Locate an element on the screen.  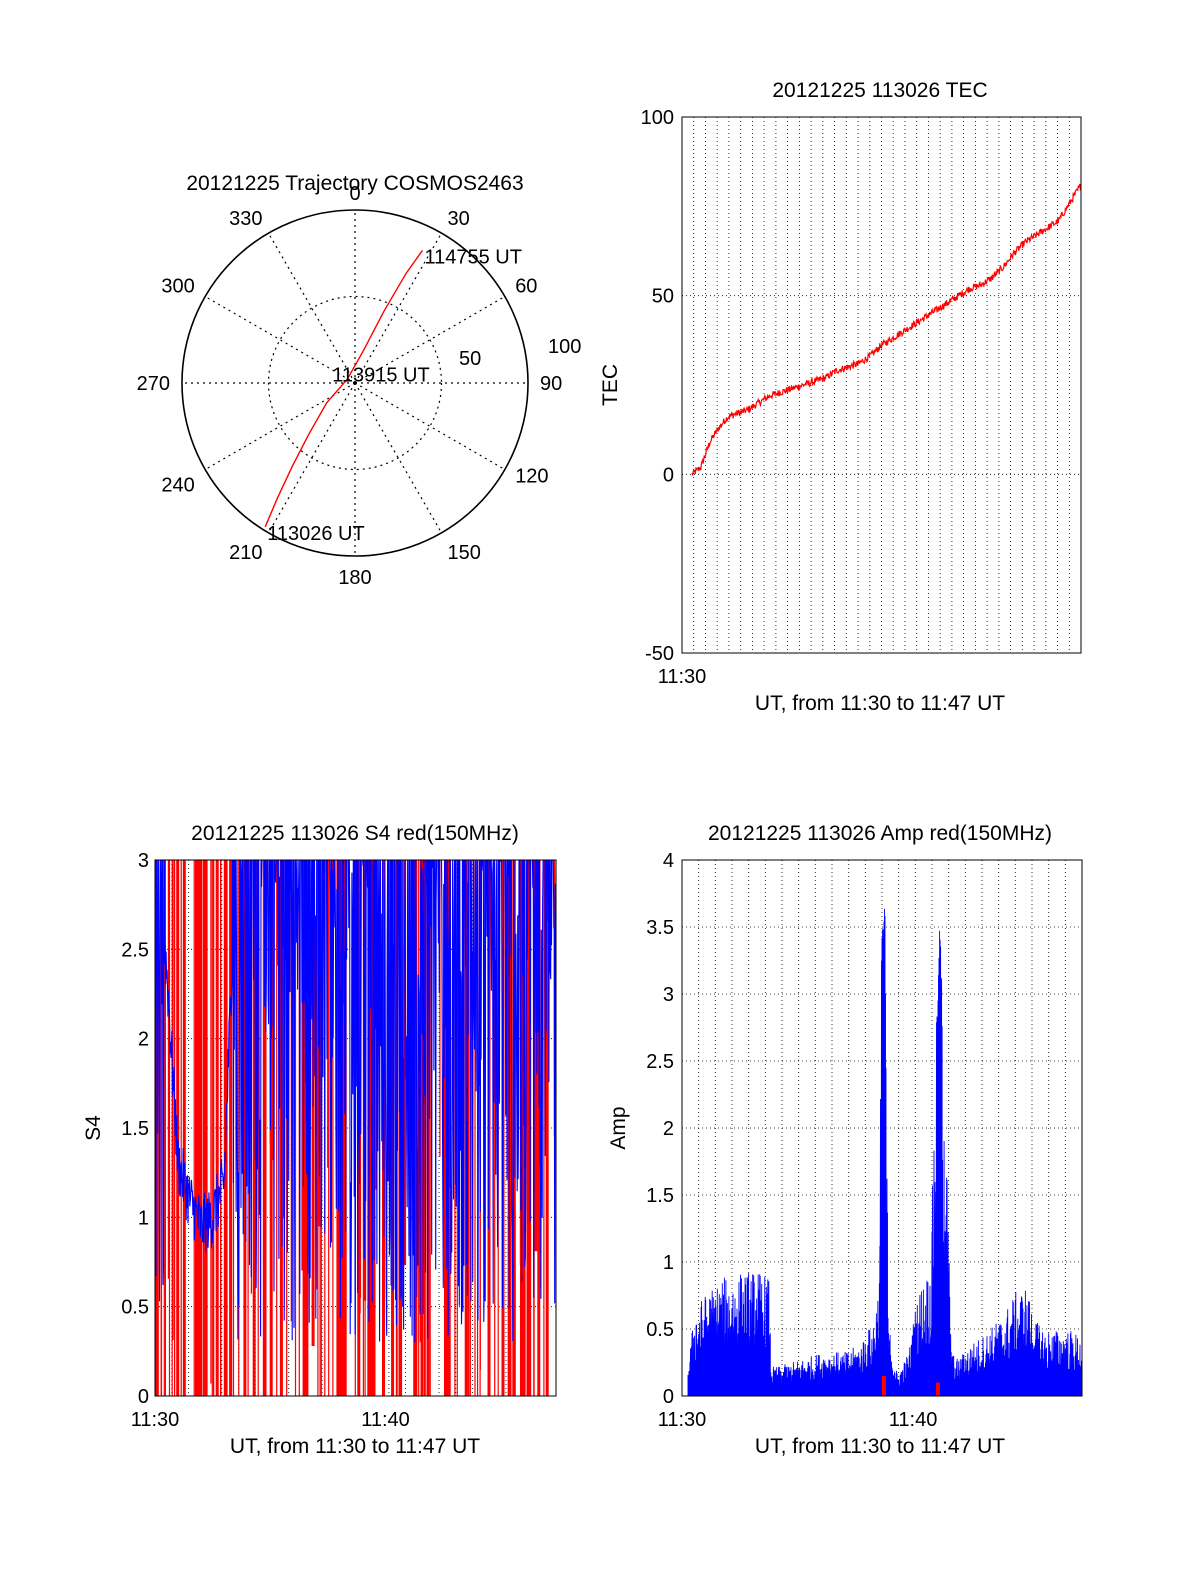
polar-title: 20121225 Trajectory COSMOS2463 is located at coordinates (354, 183).